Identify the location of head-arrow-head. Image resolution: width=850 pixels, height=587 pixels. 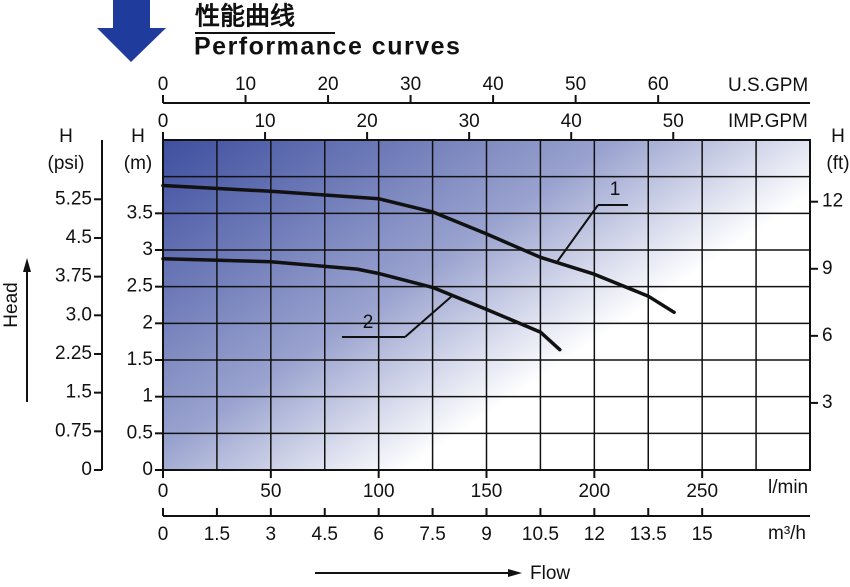
(27, 265).